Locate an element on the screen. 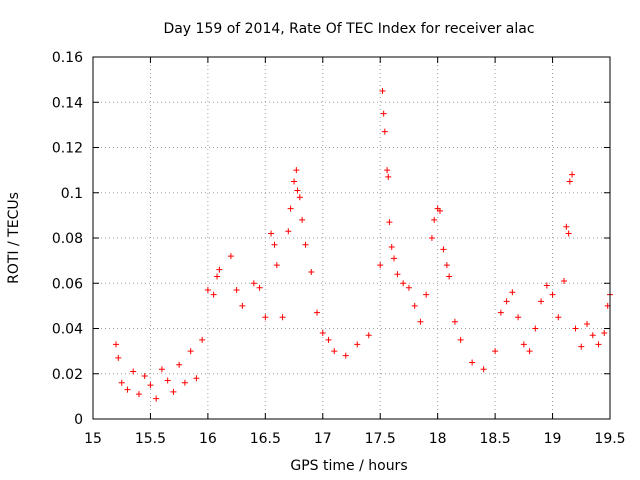  x-tick-label: 16.5 is located at coordinates (265, 439).